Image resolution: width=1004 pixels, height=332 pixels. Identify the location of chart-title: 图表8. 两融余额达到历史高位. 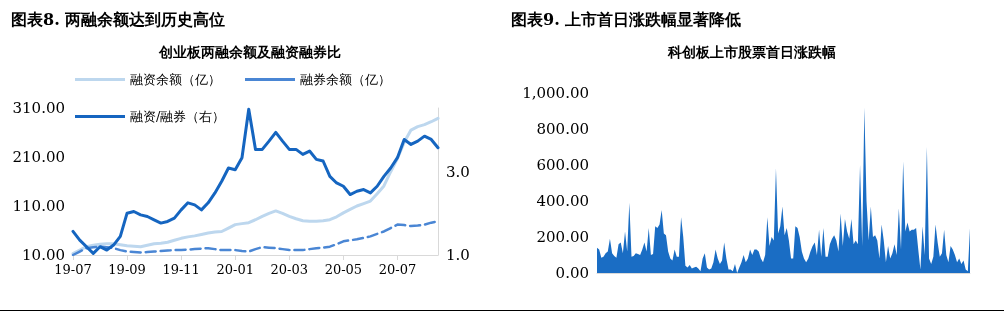
(118, 19).